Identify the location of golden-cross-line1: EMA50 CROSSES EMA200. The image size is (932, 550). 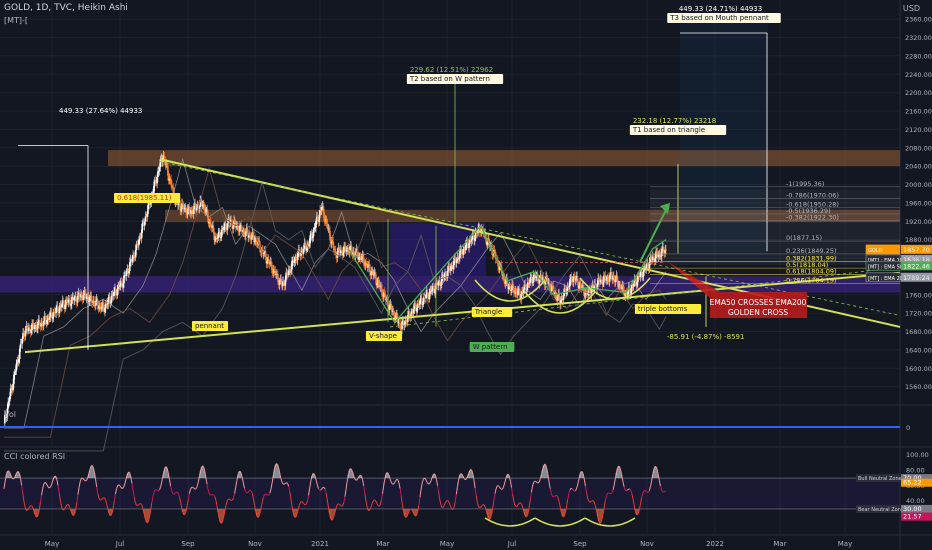
(758, 302).